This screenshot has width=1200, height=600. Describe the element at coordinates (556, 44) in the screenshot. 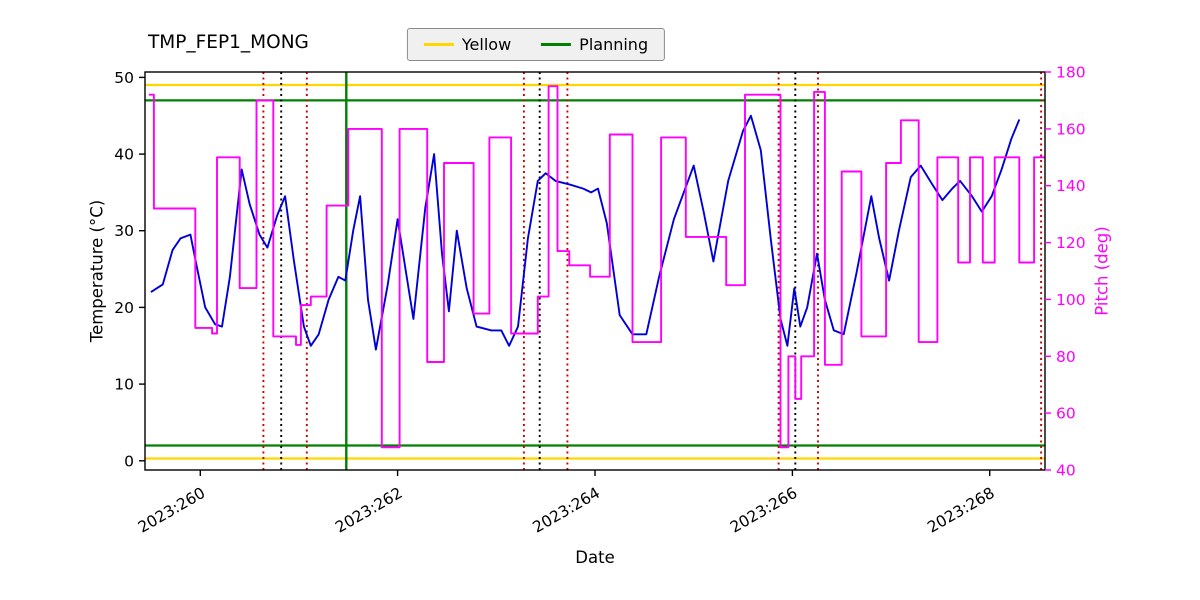

I see `planning-line-sample` at that location.